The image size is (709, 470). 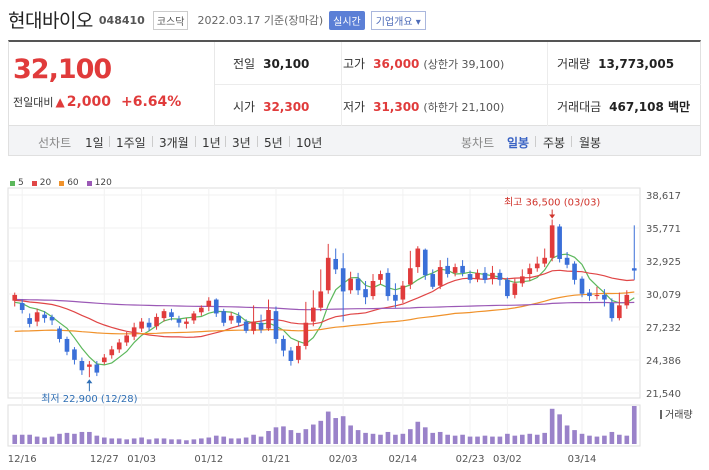 I want to click on tab-1y: 1년, so click(x=211, y=143).